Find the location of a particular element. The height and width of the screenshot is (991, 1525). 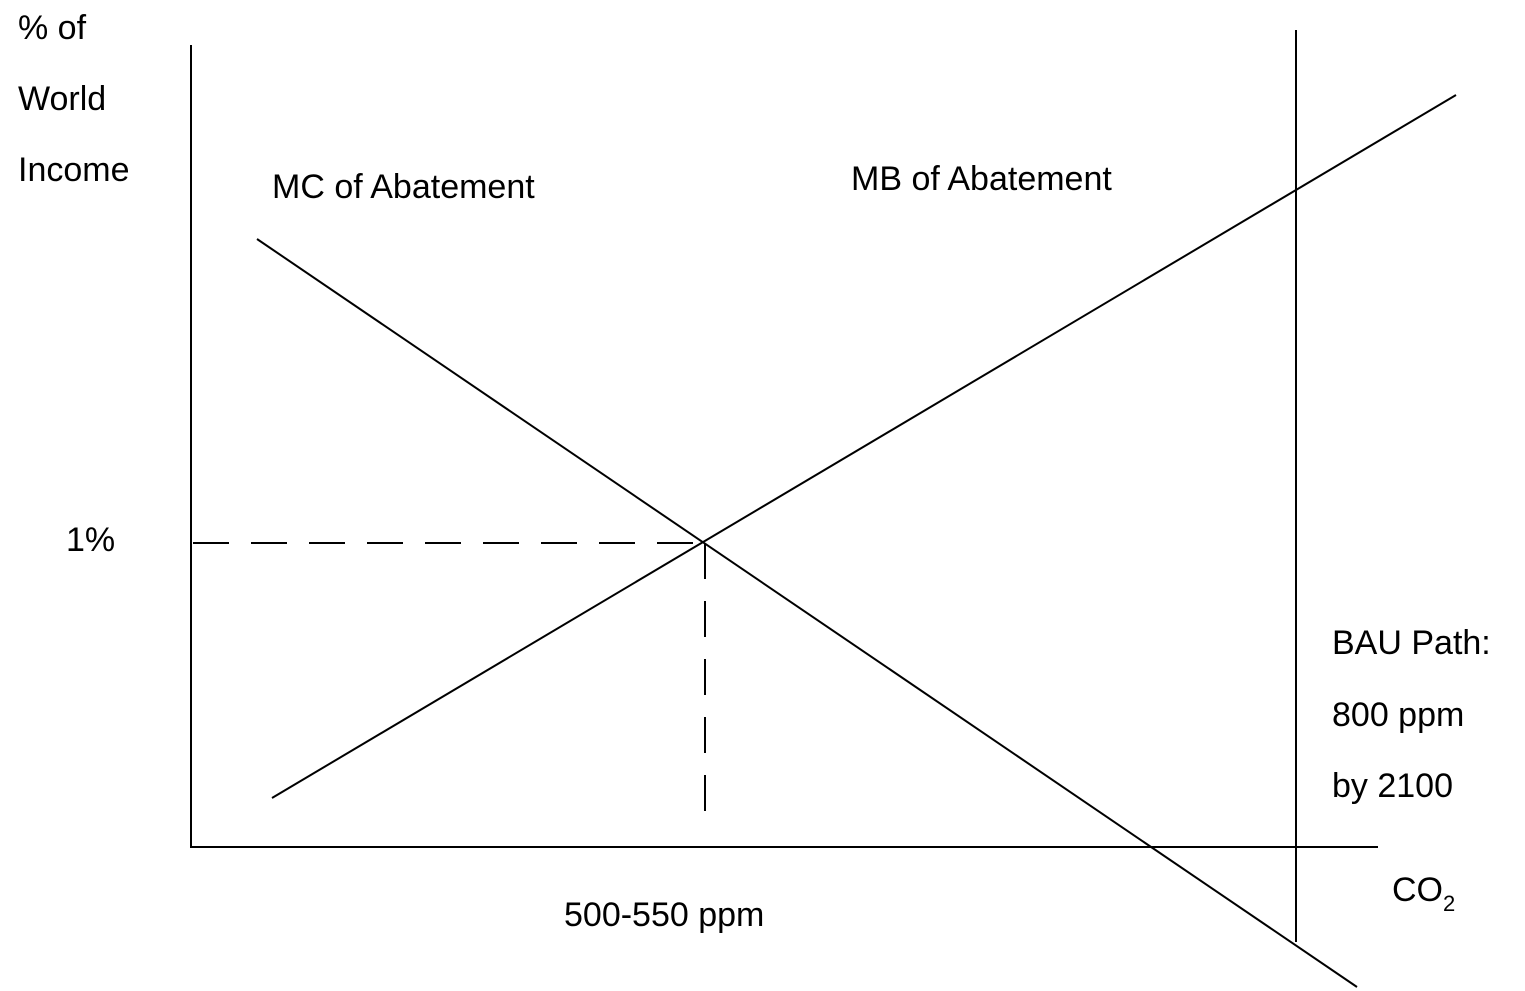

bau-label: 800 ppm is located at coordinates (1398, 715).